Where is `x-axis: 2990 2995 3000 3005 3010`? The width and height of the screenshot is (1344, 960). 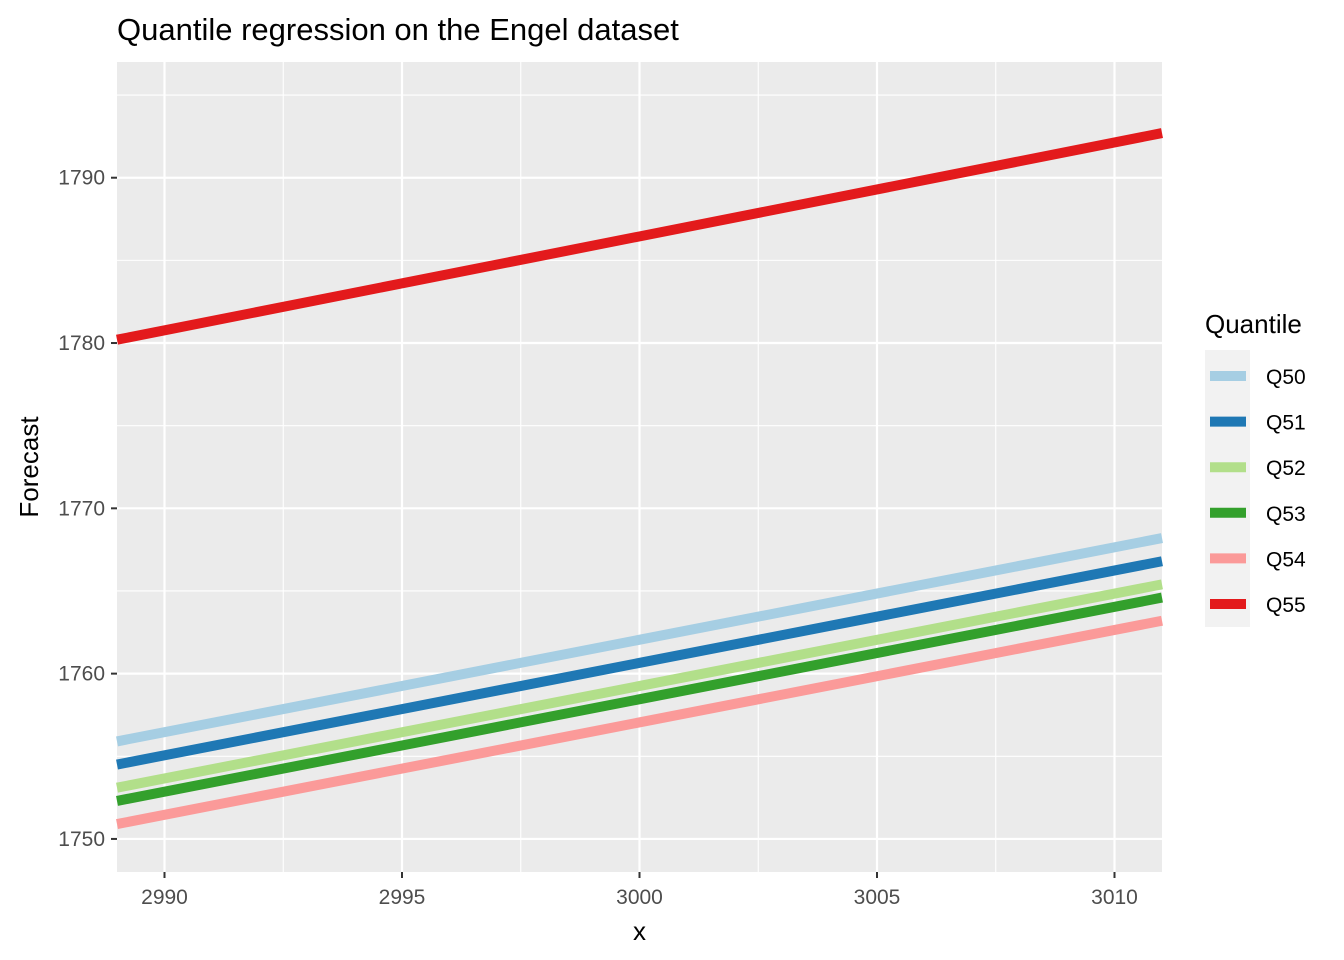
x-axis: 2990 2995 3000 3005 3010 is located at coordinates (639, 890).